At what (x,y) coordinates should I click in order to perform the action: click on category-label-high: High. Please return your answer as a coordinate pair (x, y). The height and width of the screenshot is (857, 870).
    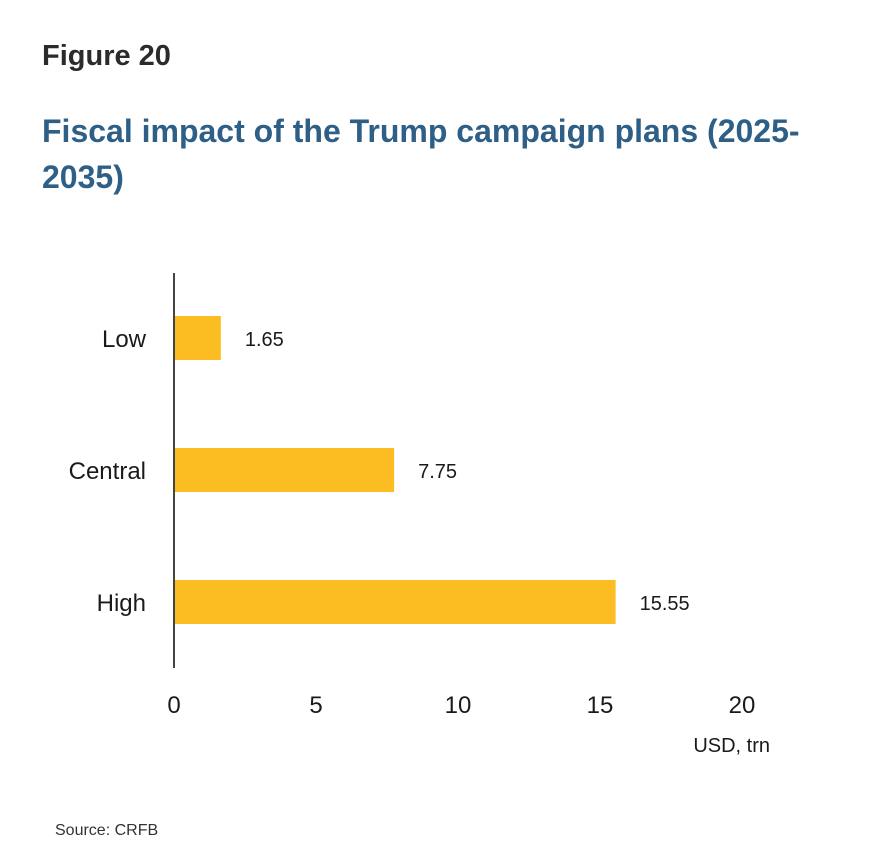
    Looking at the image, I should click on (121, 603).